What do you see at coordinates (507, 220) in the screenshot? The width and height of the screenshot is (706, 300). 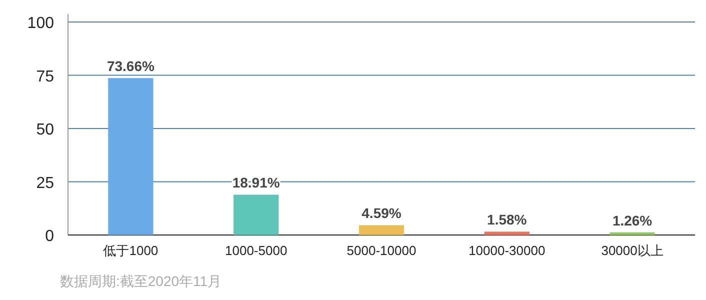 I see `data-label: 1.58%` at bounding box center [507, 220].